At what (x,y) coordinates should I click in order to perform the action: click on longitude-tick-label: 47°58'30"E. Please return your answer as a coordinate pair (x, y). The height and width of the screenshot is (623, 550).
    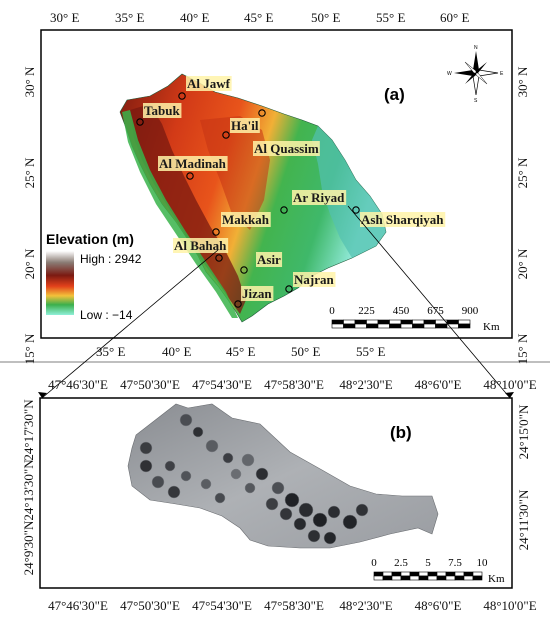
    Looking at the image, I should click on (294, 384).